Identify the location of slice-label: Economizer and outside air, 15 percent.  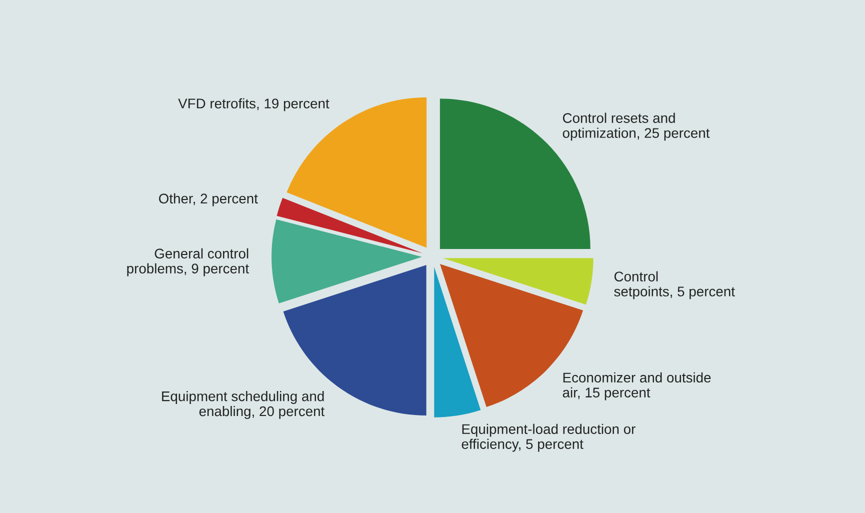
(636, 386).